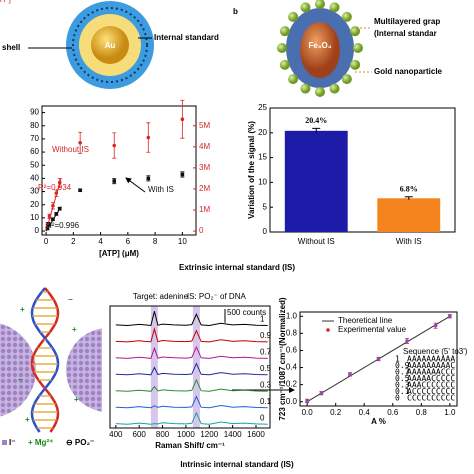 This screenshot has width=474, height=474. Describe the element at coordinates (217, 296) in the screenshot. I see `annotation: IS: PO₂⁻ of DNA` at that location.